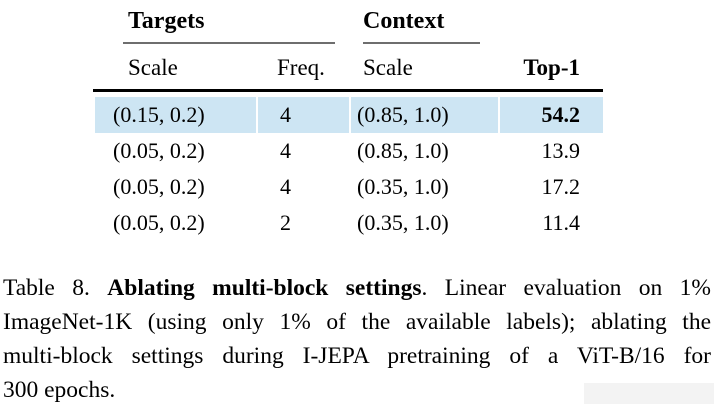 This screenshot has width=714, height=407. Describe the element at coordinates (166, 21) in the screenshot. I see `group-header-targets: Targets` at that location.